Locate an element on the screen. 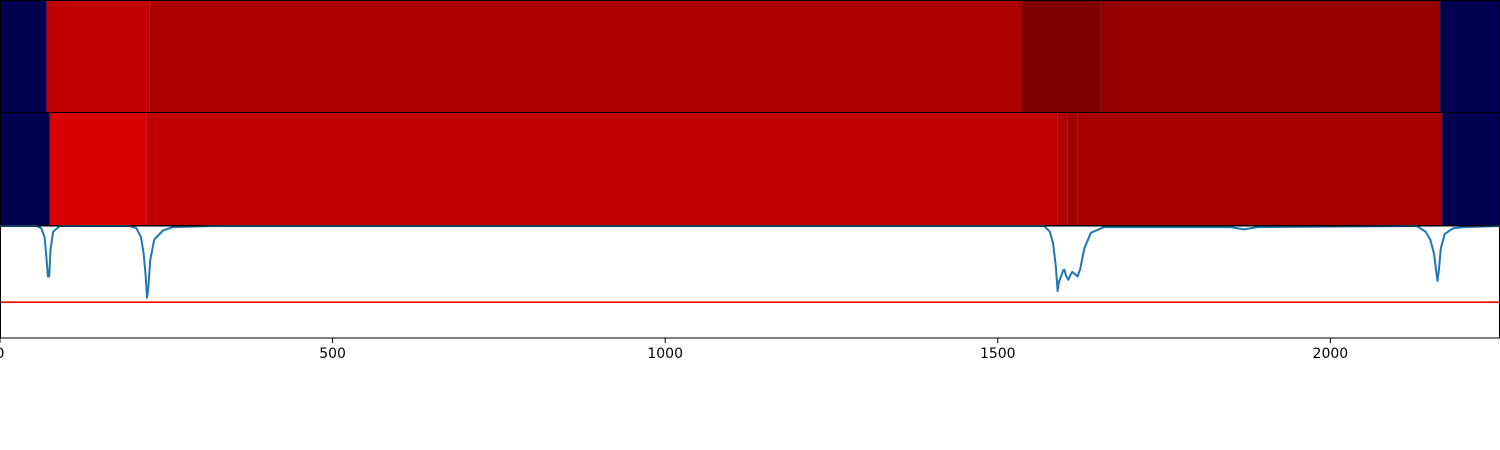  x-tick-label: 1500 is located at coordinates (998, 354).